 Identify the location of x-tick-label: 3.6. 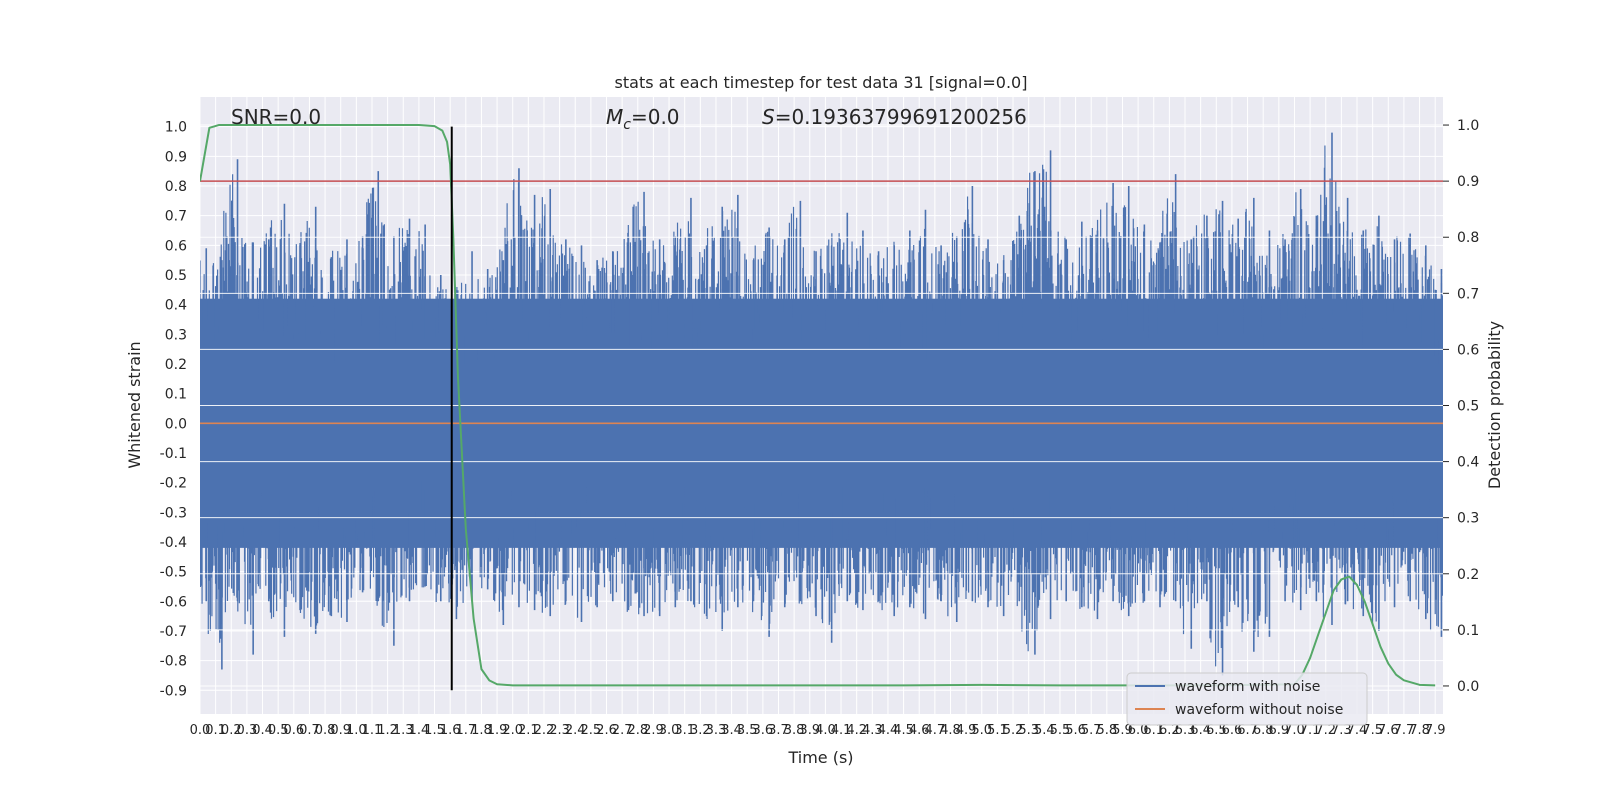
(763, 730).